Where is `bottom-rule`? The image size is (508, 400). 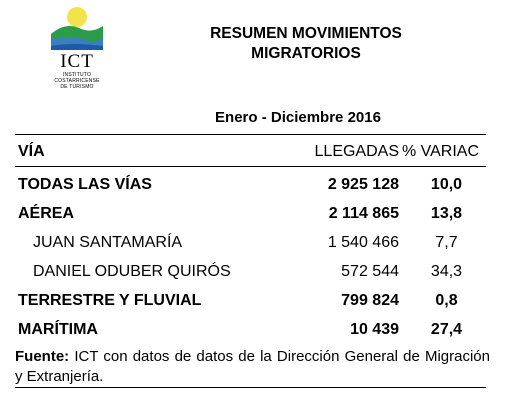
bottom-rule is located at coordinates (250, 387).